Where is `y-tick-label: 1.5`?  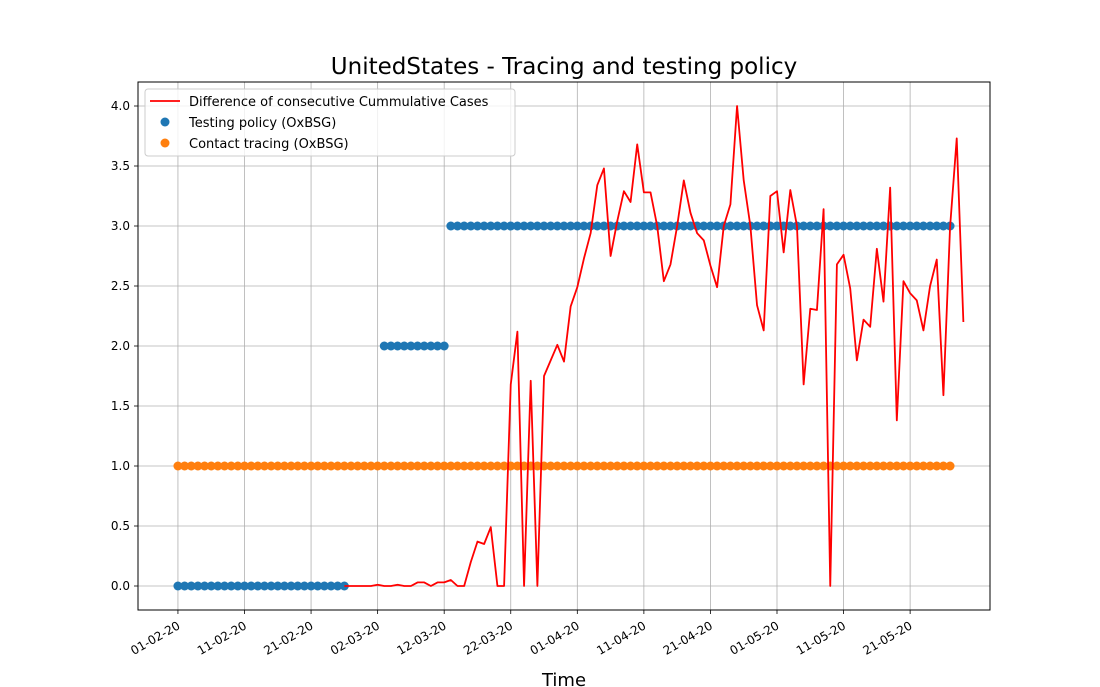 y-tick-label: 1.5 is located at coordinates (120, 406).